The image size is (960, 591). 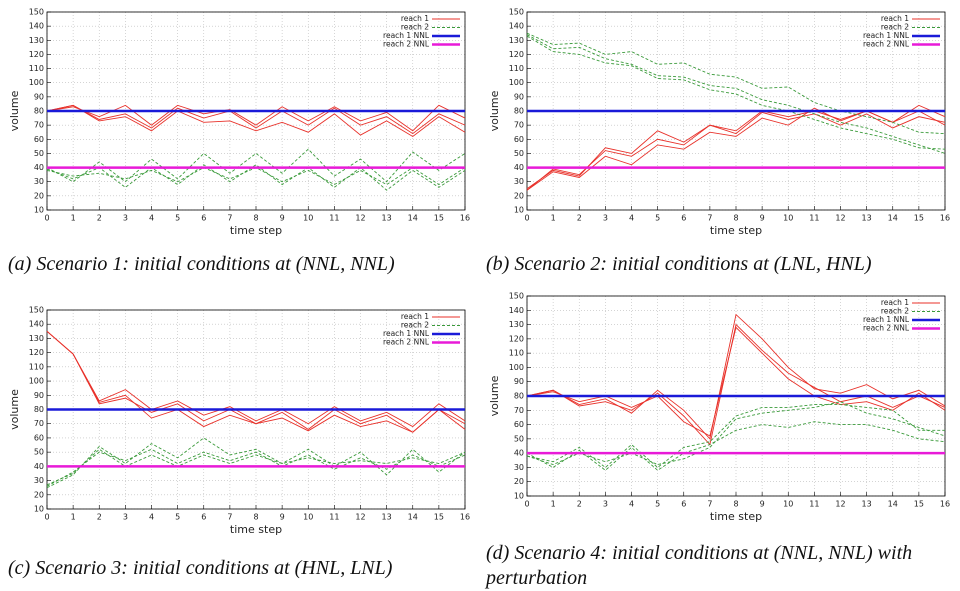 What do you see at coordinates (125, 218) in the screenshot?
I see `x-tick-label: 3` at bounding box center [125, 218].